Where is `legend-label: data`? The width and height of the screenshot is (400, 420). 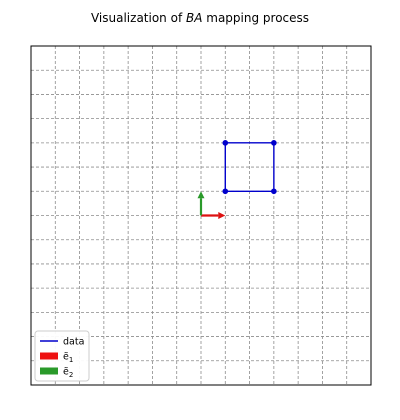
legend-label: data is located at coordinates (73, 342).